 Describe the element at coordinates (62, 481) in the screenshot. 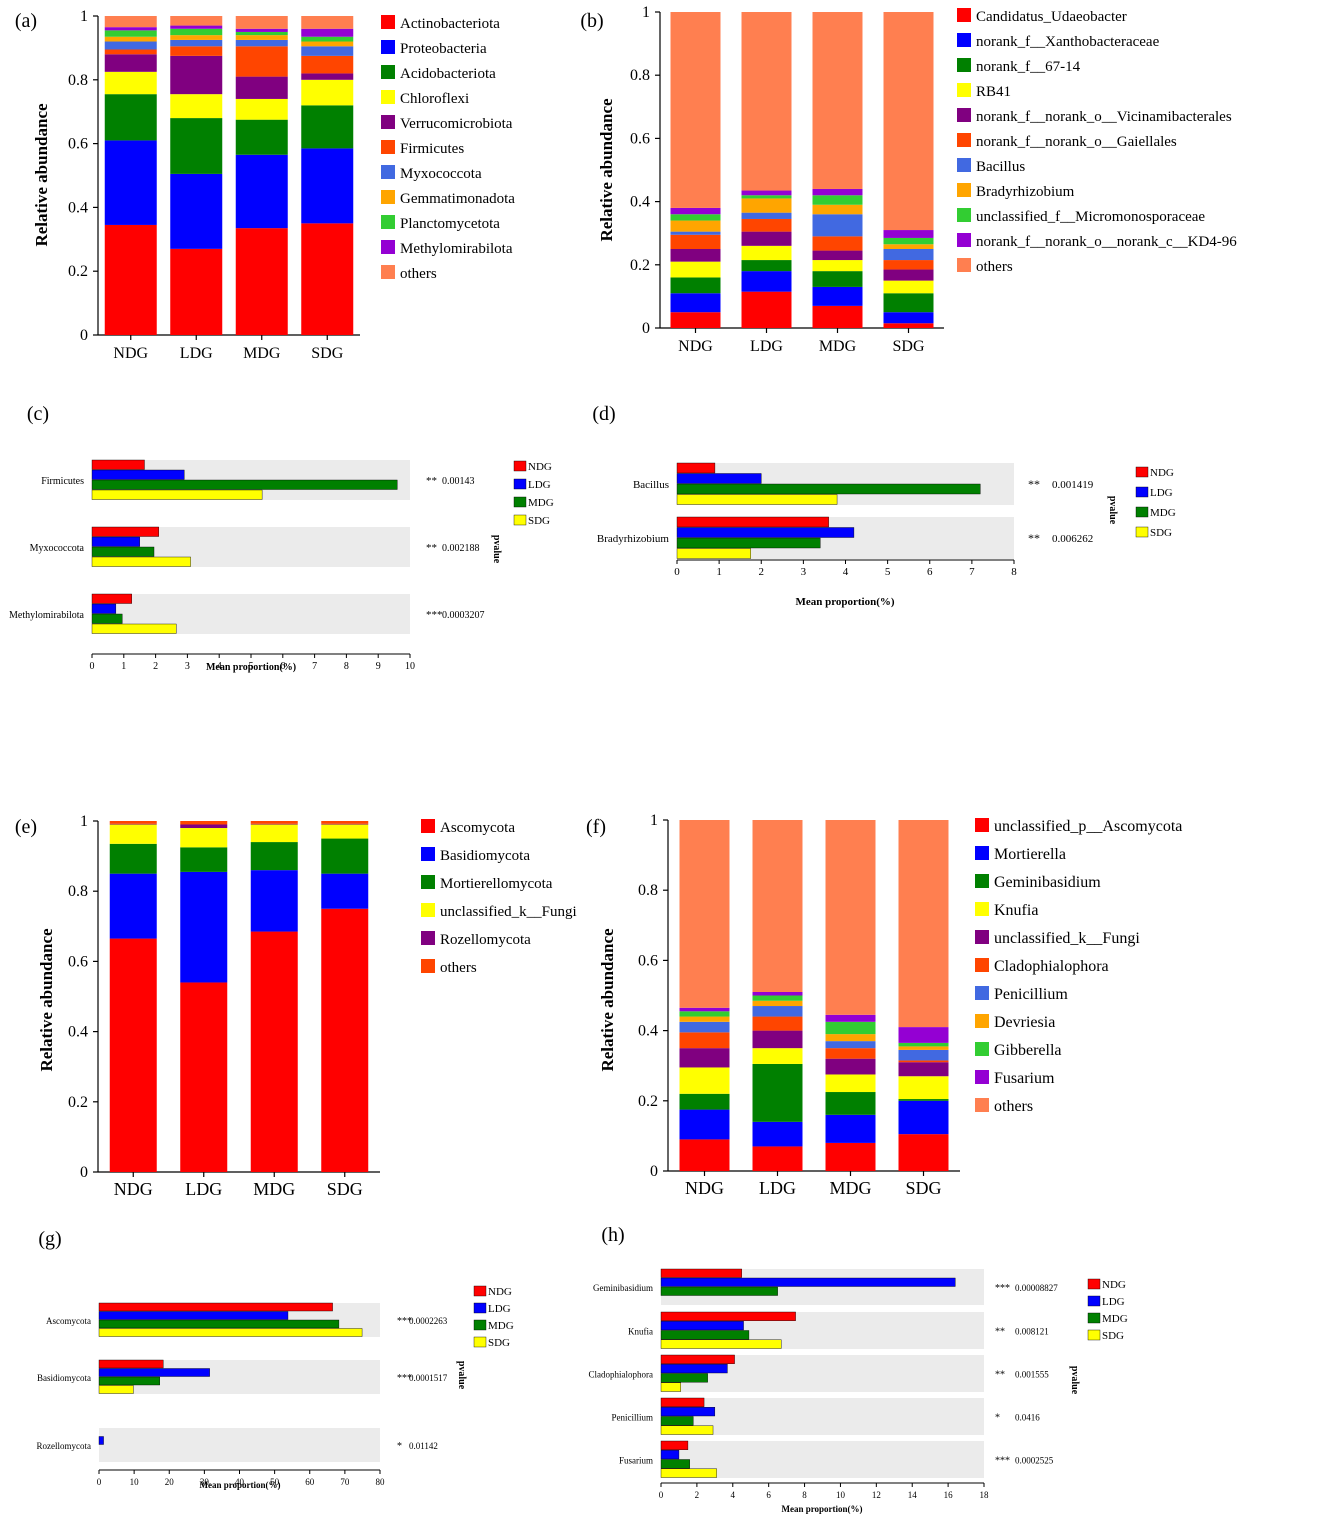

I see `category-label: Firmicutes` at that location.